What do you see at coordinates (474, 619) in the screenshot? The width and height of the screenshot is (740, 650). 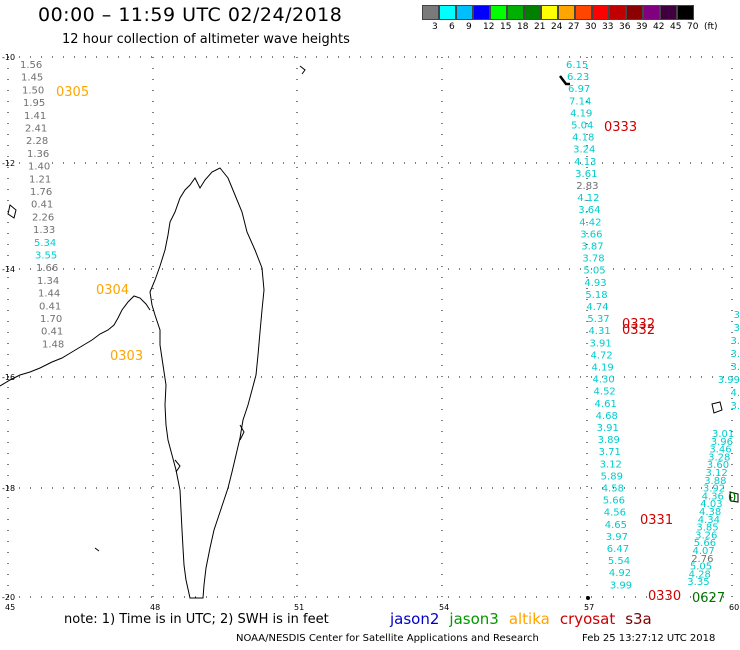 I see `satellite-label: jason3` at bounding box center [474, 619].